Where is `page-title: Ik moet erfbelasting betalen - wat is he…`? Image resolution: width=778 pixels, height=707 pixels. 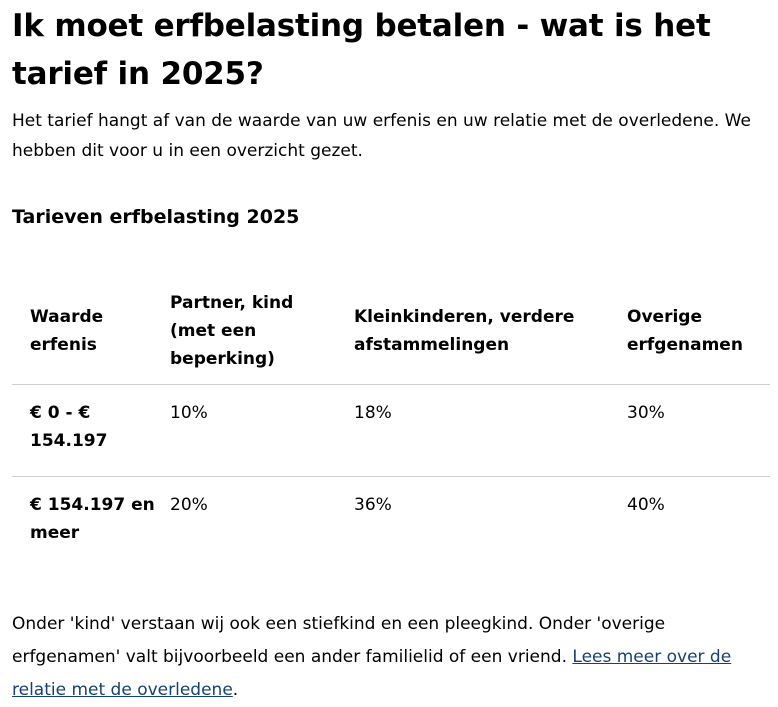
page-title: Ik moet erfbelasting betalen - wat is he… is located at coordinates (361, 50).